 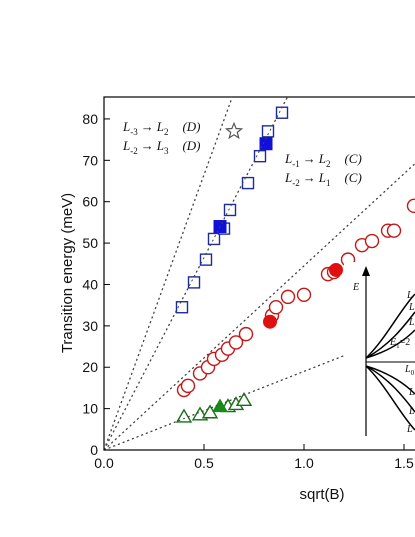 I want to click on inset-background, so click(x=379, y=351).